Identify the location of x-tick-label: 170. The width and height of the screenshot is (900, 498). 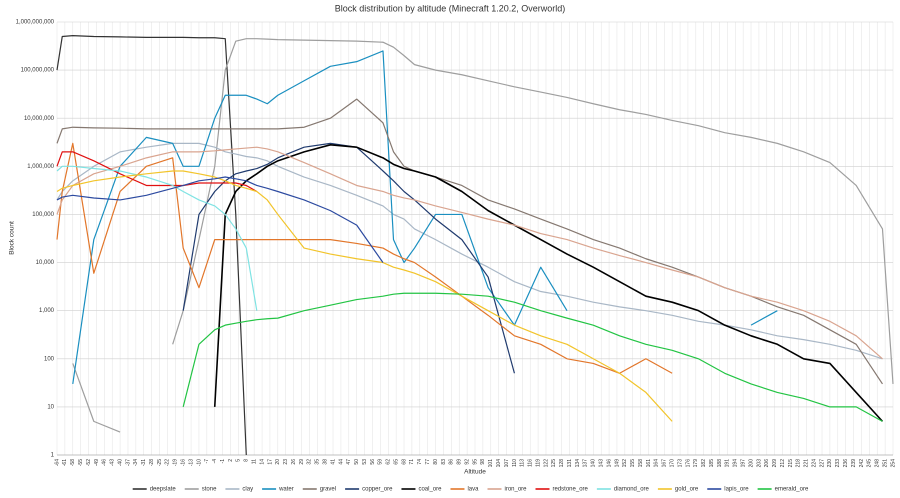
(672, 463).